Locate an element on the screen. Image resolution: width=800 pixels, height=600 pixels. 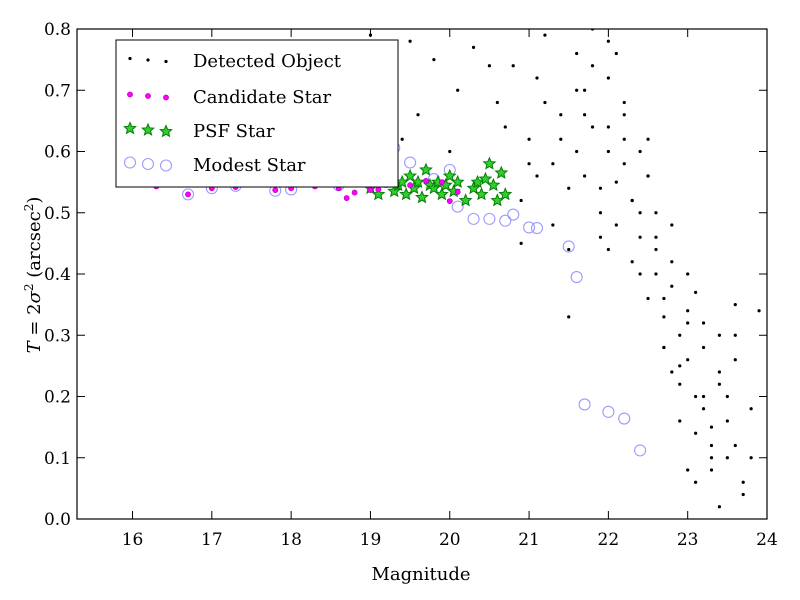
x-tick-label: 24 is located at coordinates (767, 540).